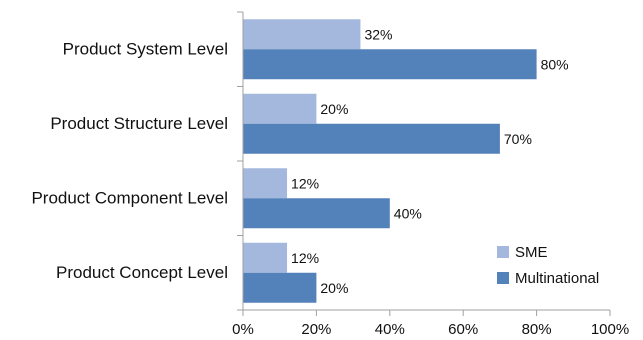  Describe the element at coordinates (503, 278) in the screenshot. I see `multinational-legend-swatch` at that location.